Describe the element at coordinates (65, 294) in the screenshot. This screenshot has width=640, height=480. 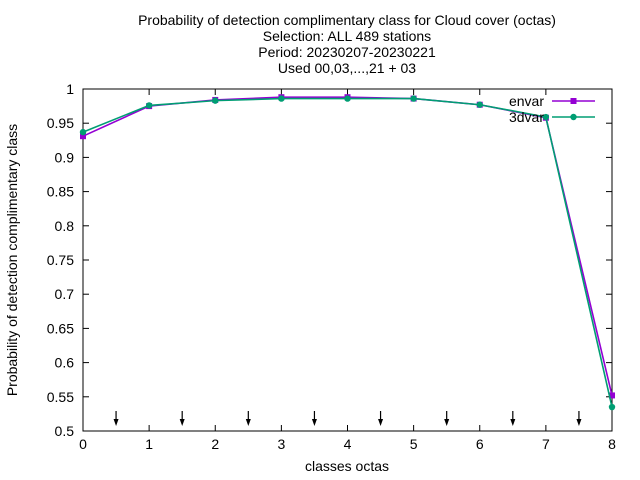
I see `y-tick-label: 0.7` at that location.